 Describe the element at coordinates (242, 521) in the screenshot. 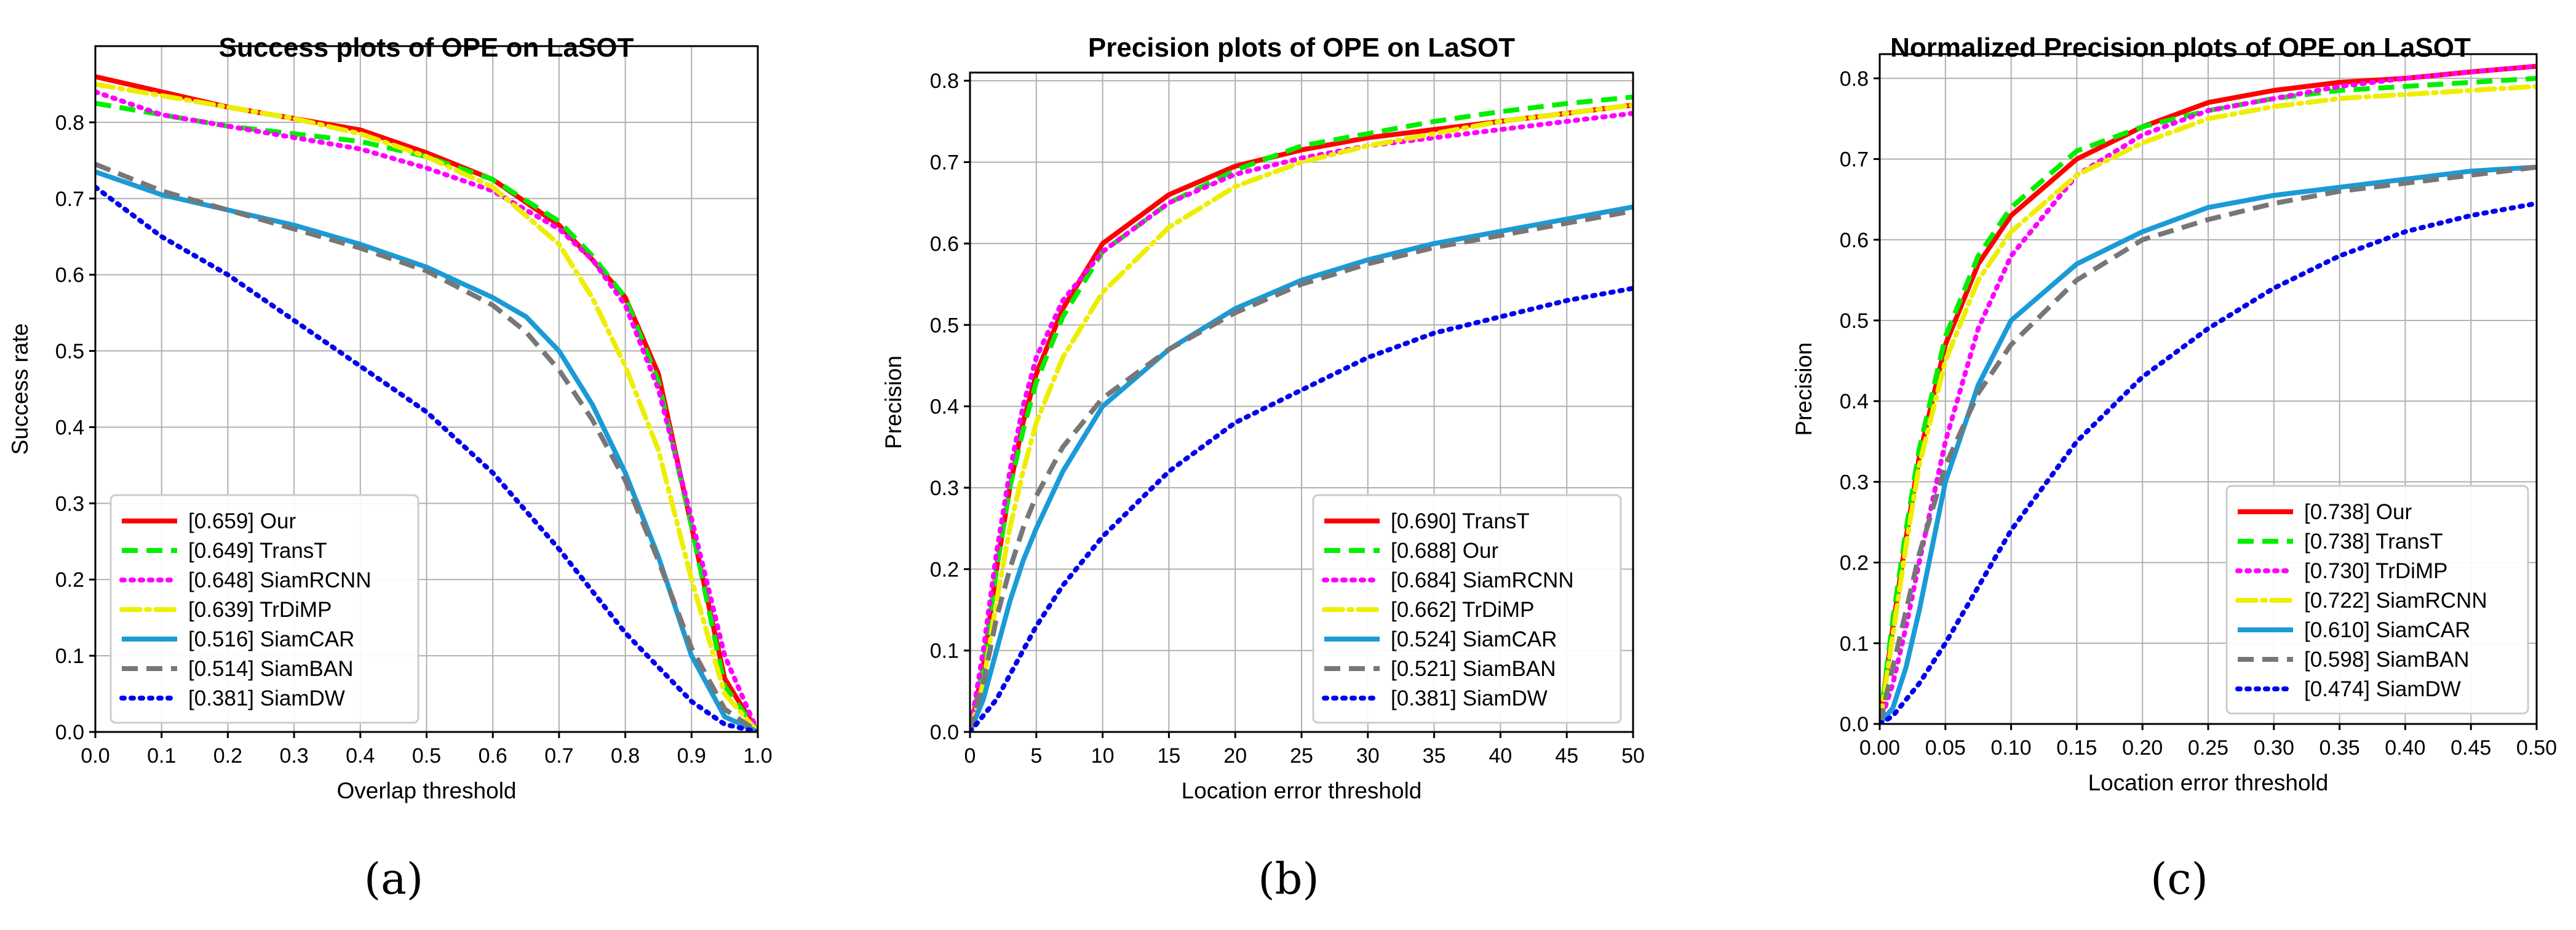

I see `legend-entry: [0.659] Our` at that location.